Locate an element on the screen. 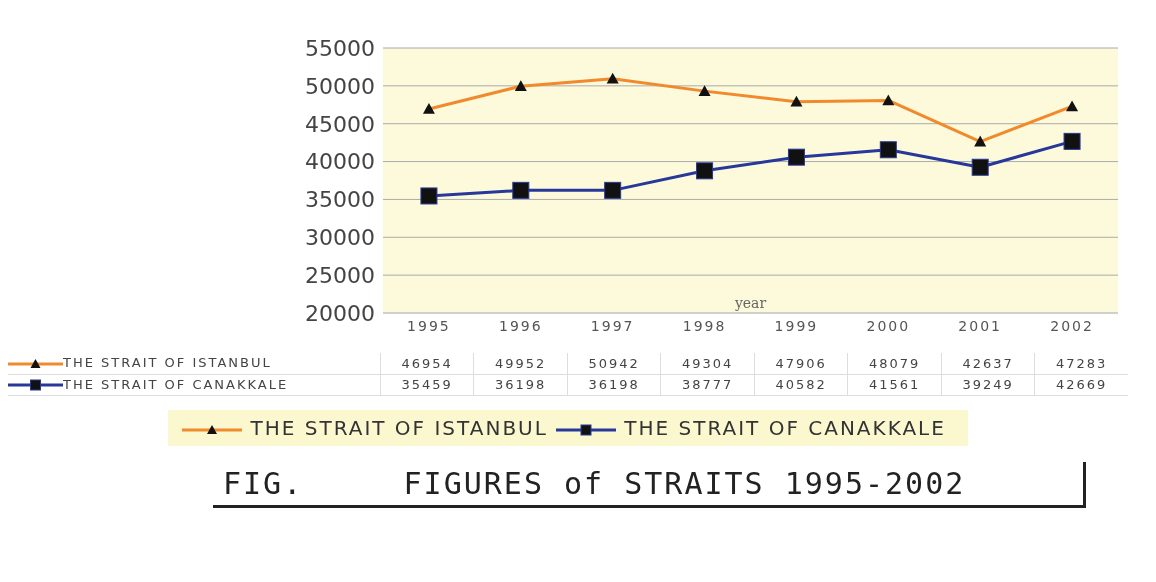 Image resolution: width=1156 pixels, height=582 pixels. data-label: 46954 is located at coordinates (427, 363).